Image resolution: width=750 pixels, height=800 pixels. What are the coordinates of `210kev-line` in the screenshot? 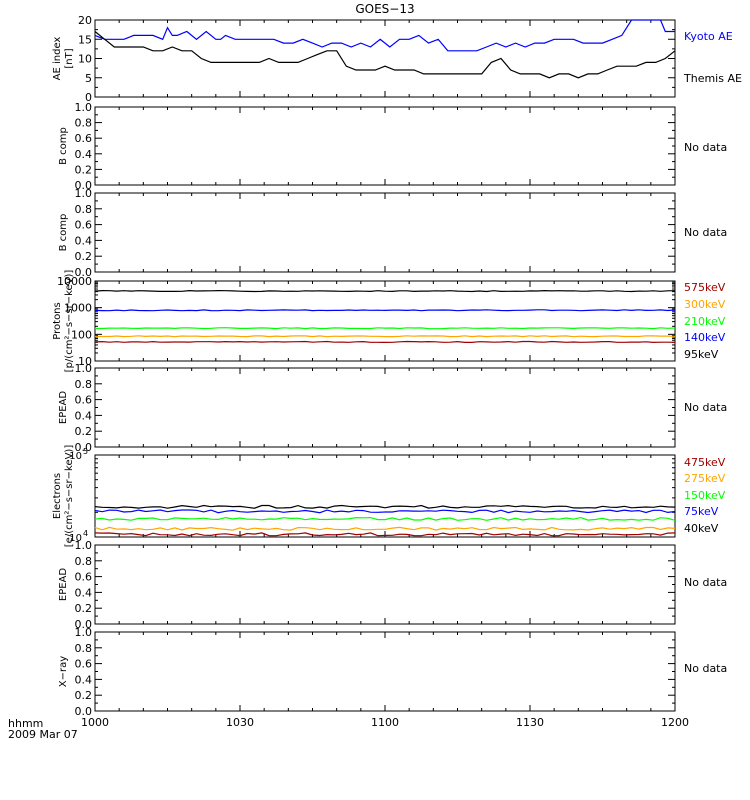 It's located at (385, 328).